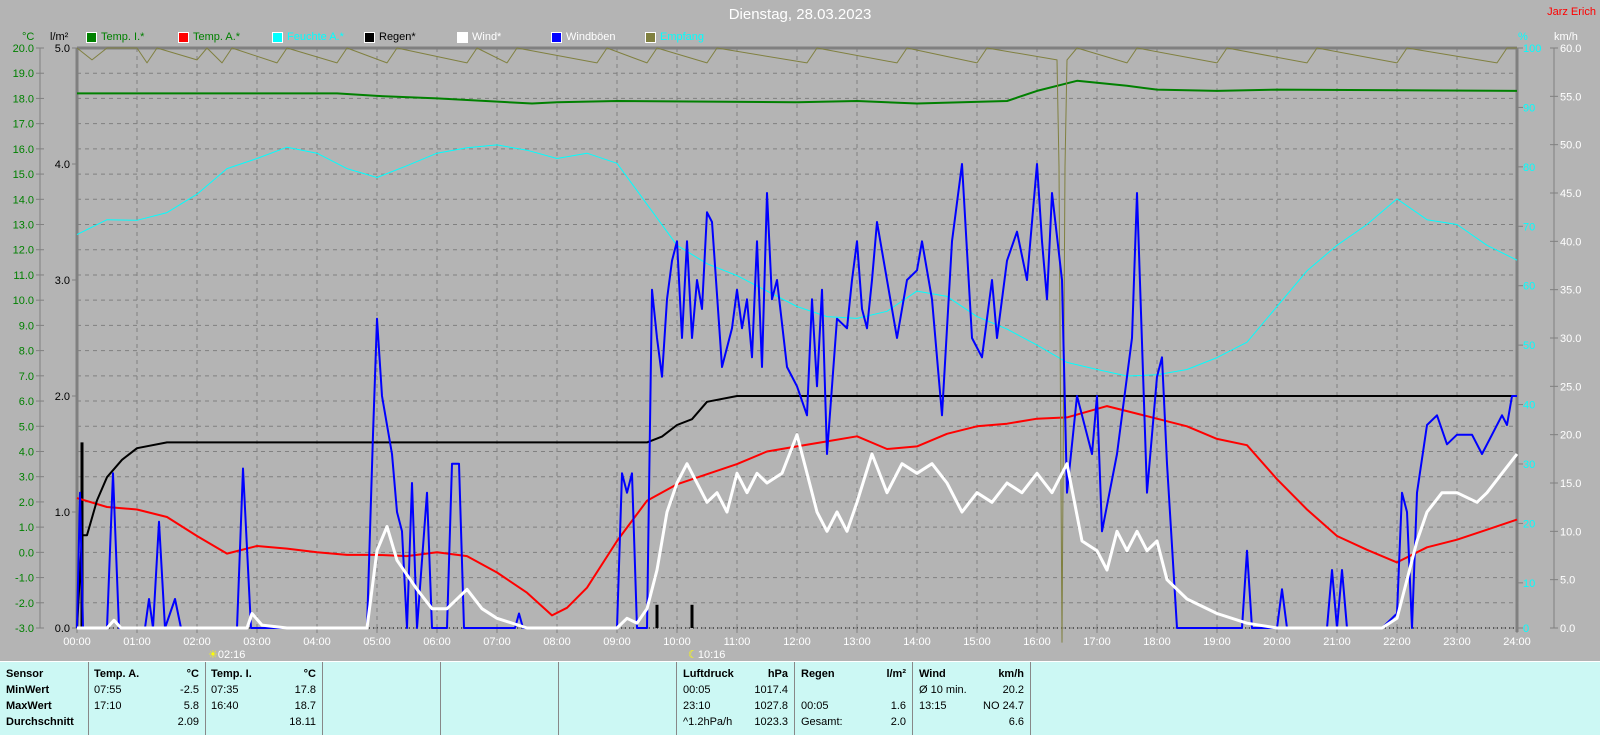 This screenshot has height=735, width=1600. What do you see at coordinates (933, 706) in the screenshot?
I see `cell-label: 13:15` at bounding box center [933, 706].